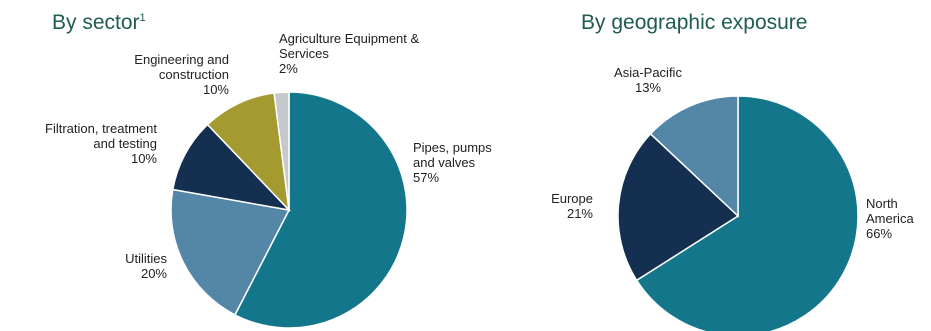 This screenshot has height=331, width=931. I want to click on pie-slice-asia-pacific, so click(694, 156).